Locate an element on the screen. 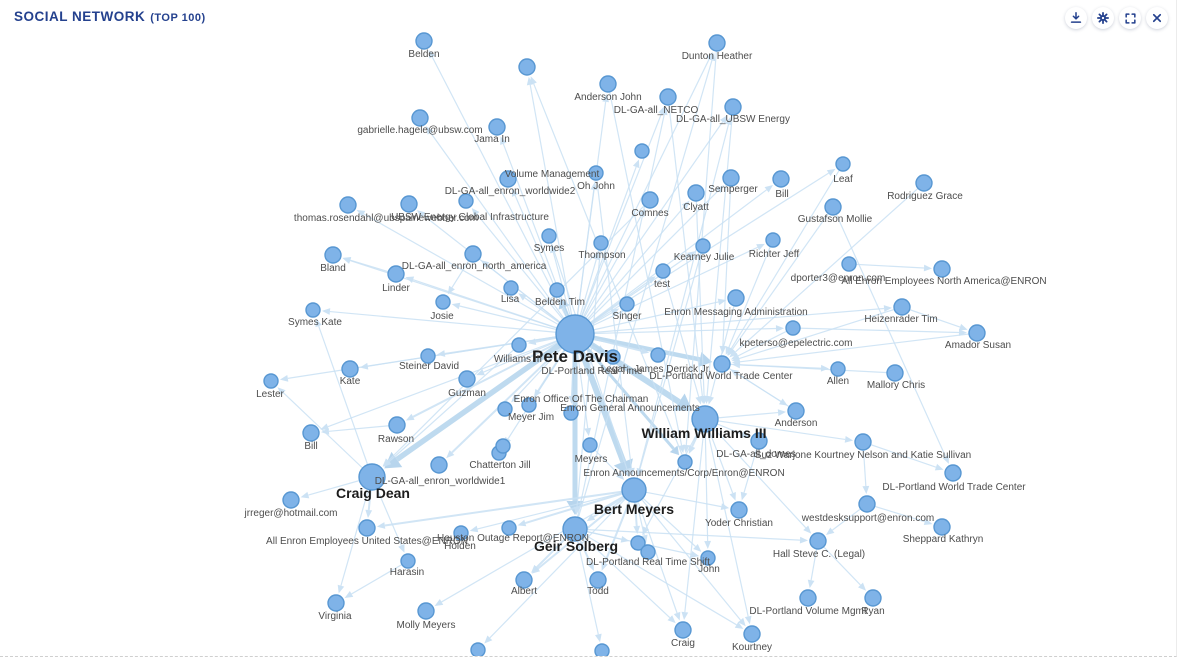 Image resolution: width=1177 pixels, height=657 pixels. download-button is located at coordinates (1076, 18).